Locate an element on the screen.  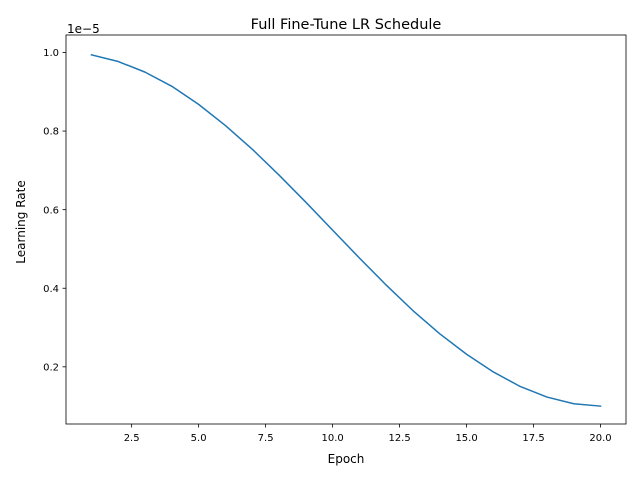
x-tick-label: 5.0 is located at coordinates (199, 438).